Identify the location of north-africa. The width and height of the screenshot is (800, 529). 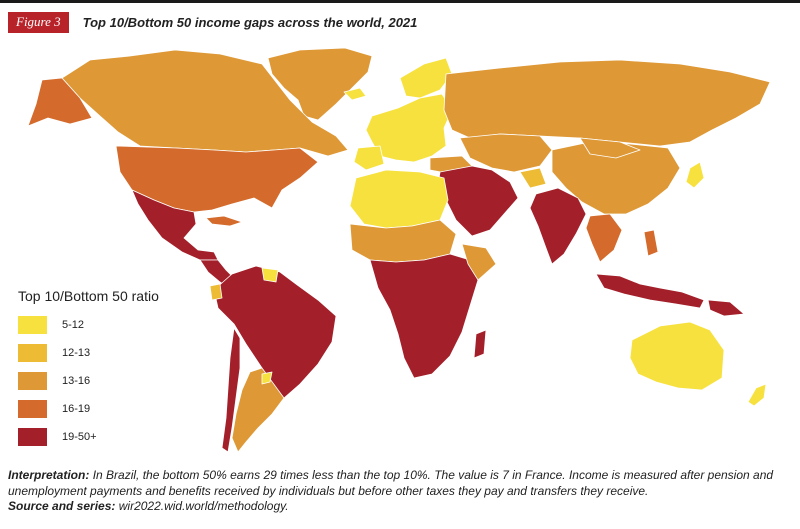
(399, 199).